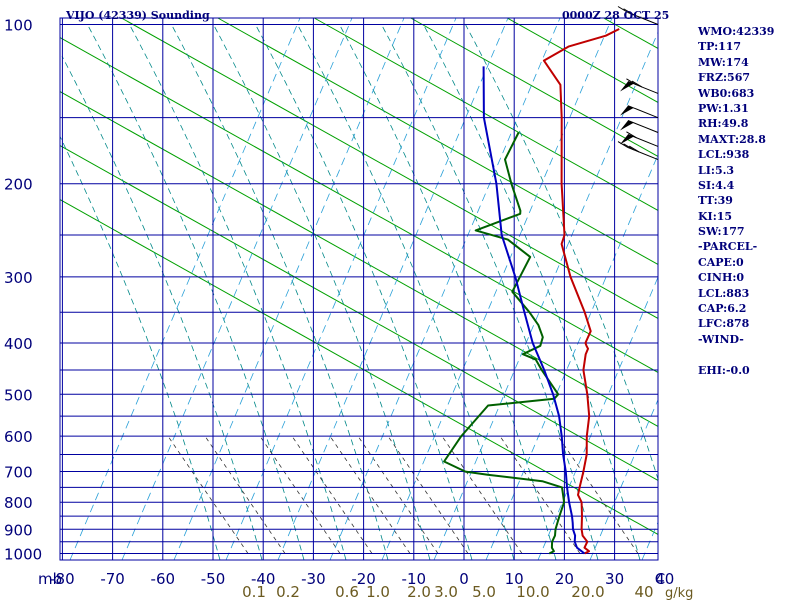 The width and height of the screenshot is (800, 600). I want to click on index-item: LCL:938, so click(724, 155).